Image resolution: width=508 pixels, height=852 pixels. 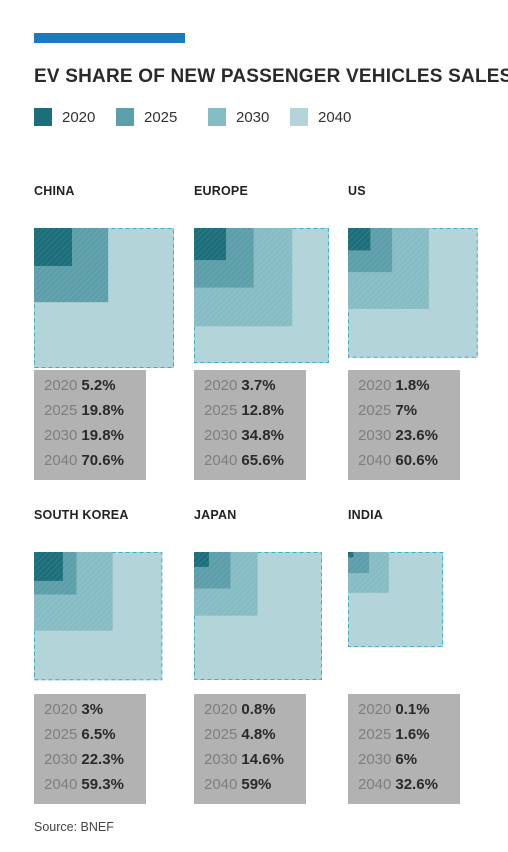 I want to click on stats-box-south-korea: 2020 3% 2025 6.5% 2030 22.3% 2040 59.3%, so click(x=90, y=749).